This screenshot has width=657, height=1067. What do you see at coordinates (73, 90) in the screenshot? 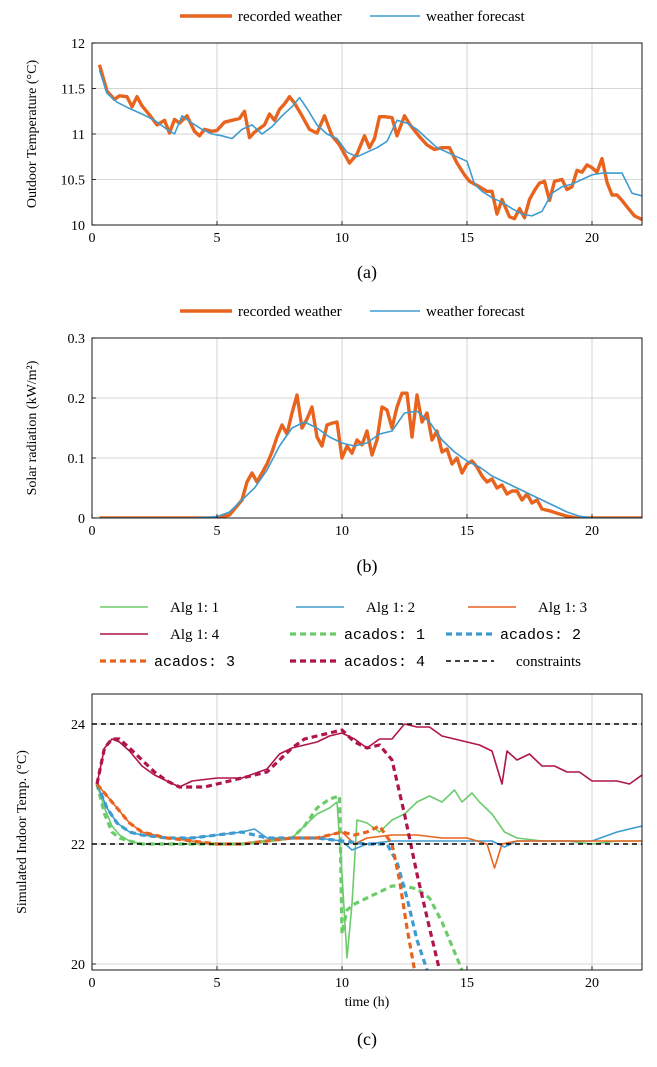
I see `y-tick-label: 11.5` at bounding box center [73, 90].